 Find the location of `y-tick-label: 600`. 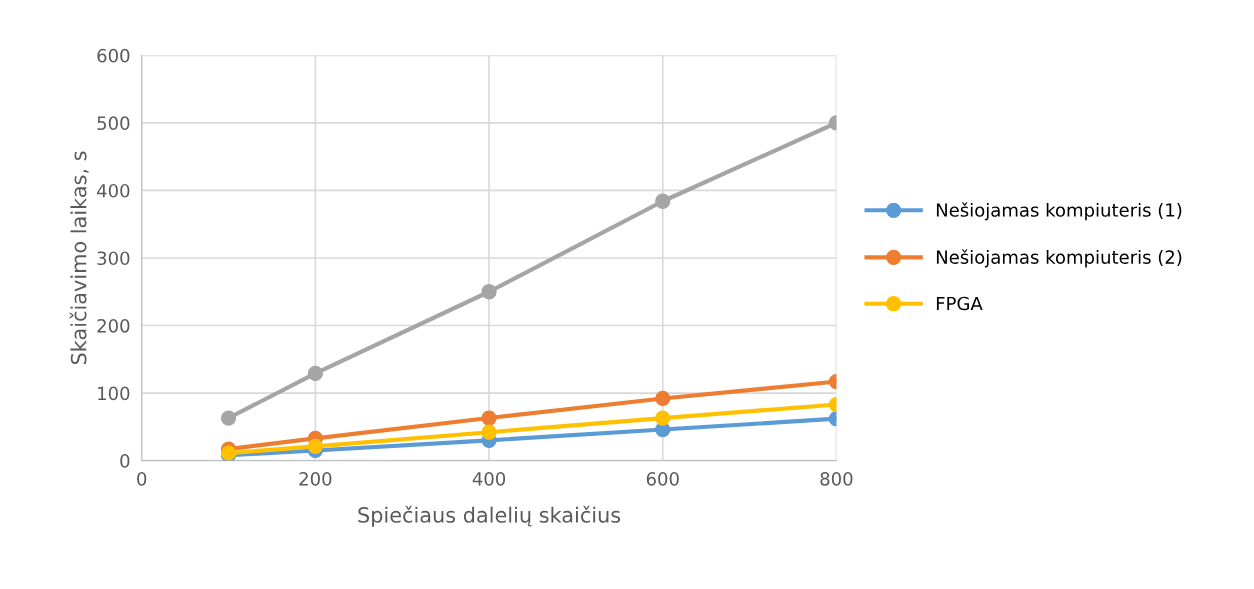

y-tick-label: 600 is located at coordinates (113, 55).